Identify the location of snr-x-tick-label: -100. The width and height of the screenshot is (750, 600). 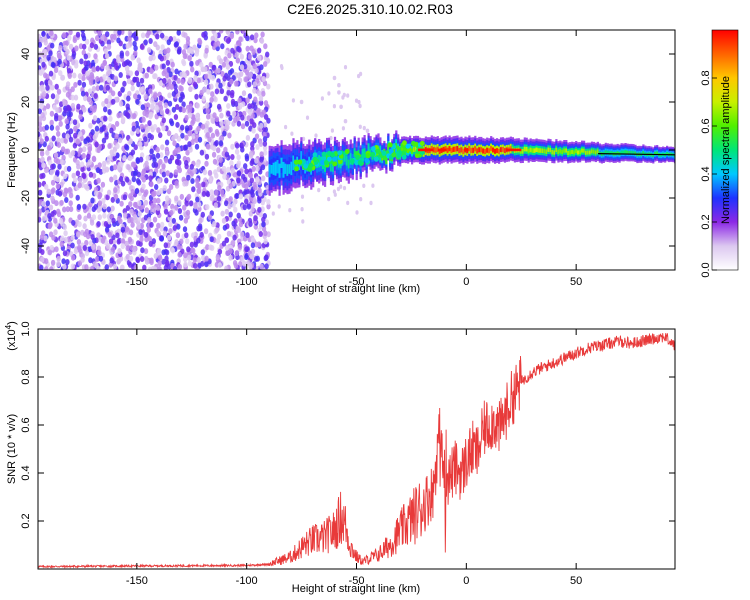
(247, 581).